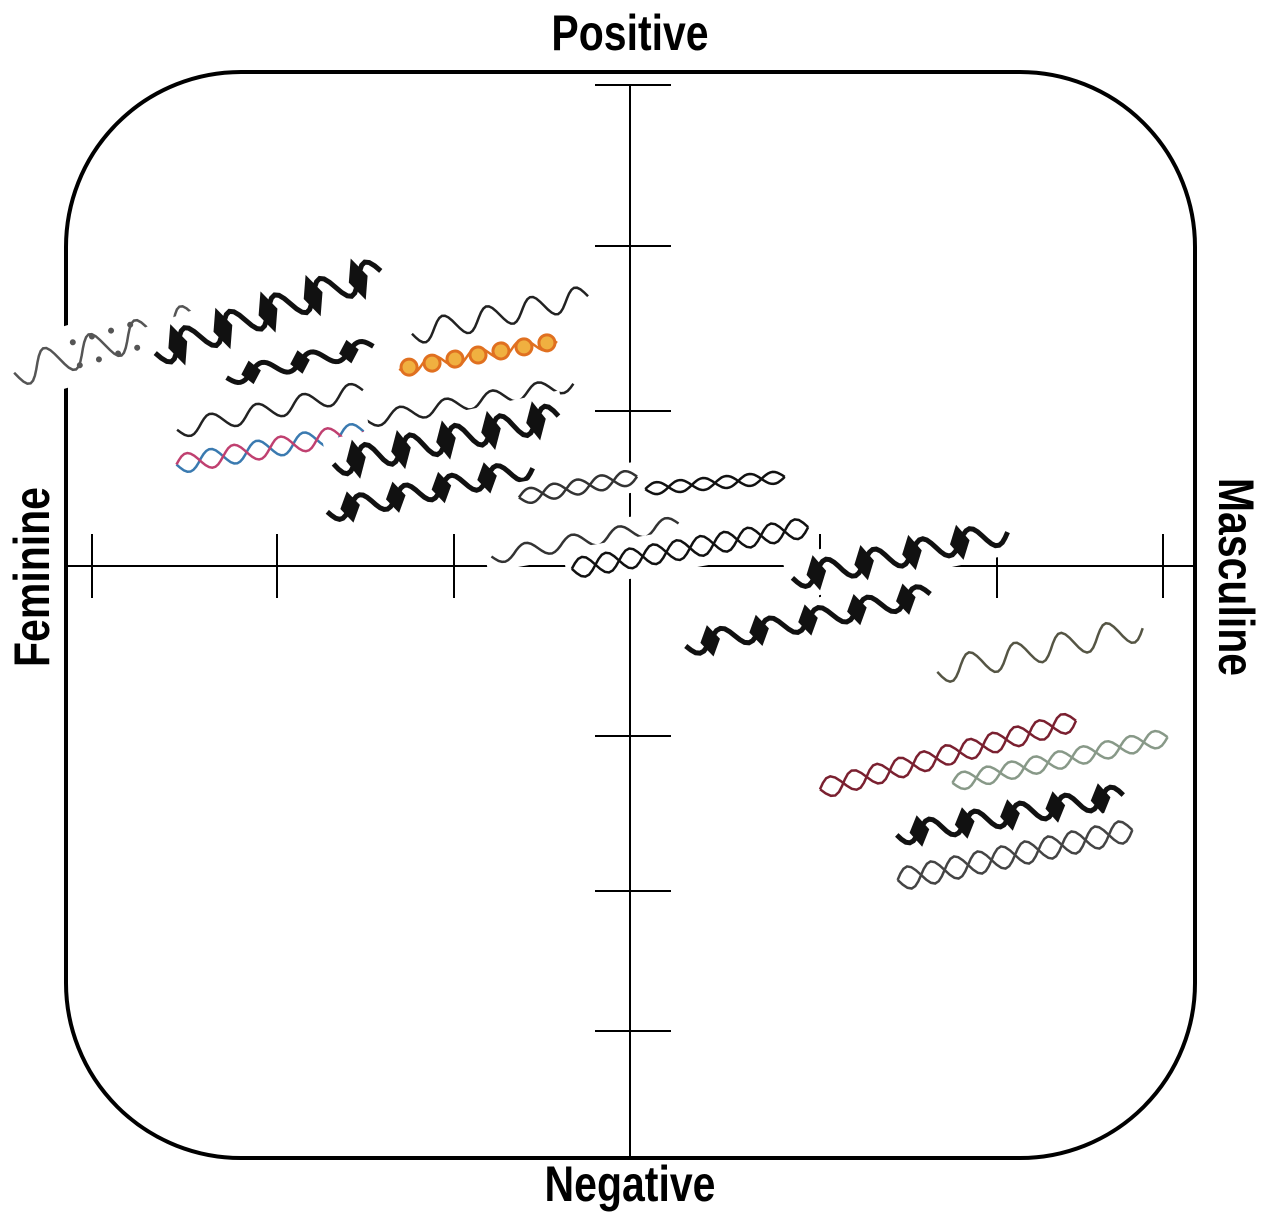 This screenshot has height=1213, width=1261. Describe the element at coordinates (1234, 577) in the screenshot. I see `right-label: Masculine` at that location.